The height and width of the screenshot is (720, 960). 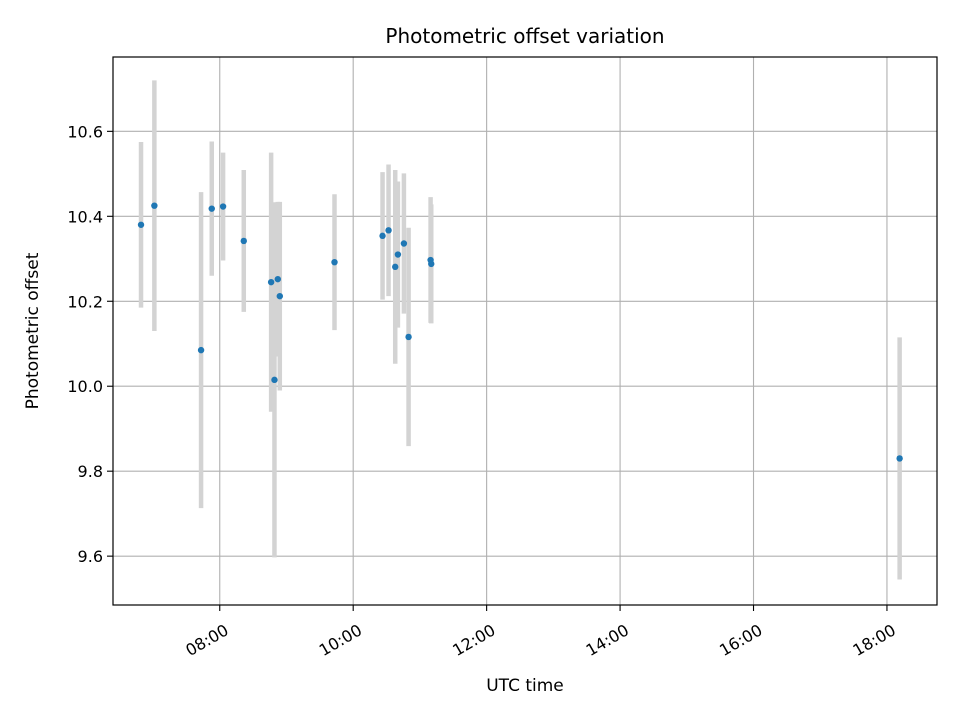 I want to click on y-tick-label: 9.6, so click(x=90, y=556).